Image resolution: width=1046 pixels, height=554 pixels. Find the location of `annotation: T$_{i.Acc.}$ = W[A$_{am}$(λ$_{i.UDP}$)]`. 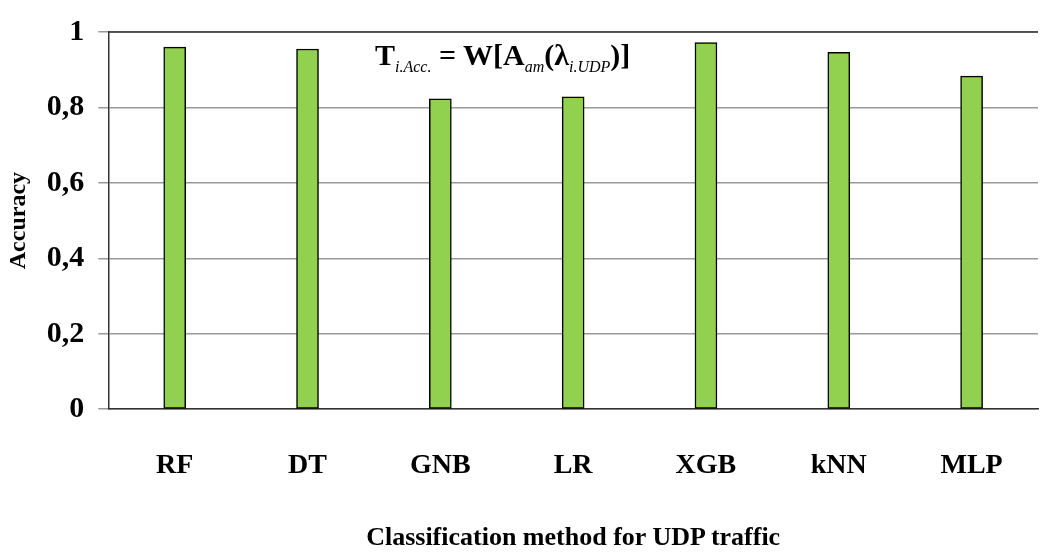

annotation: T$_{i.Acc.}$ = W[A$_{am}$(λ$_{i.UDP}$)] is located at coordinates (503, 61).